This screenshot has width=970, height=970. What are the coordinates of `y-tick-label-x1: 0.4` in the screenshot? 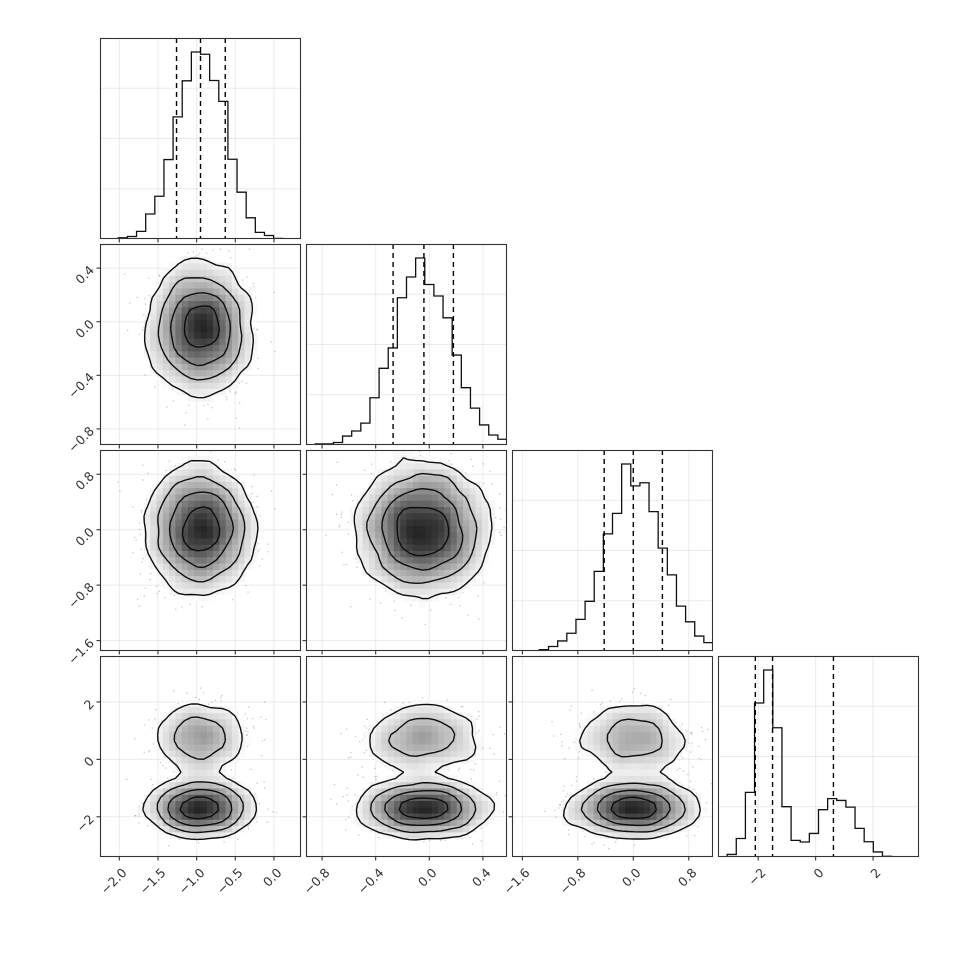 It's located at (84, 275).